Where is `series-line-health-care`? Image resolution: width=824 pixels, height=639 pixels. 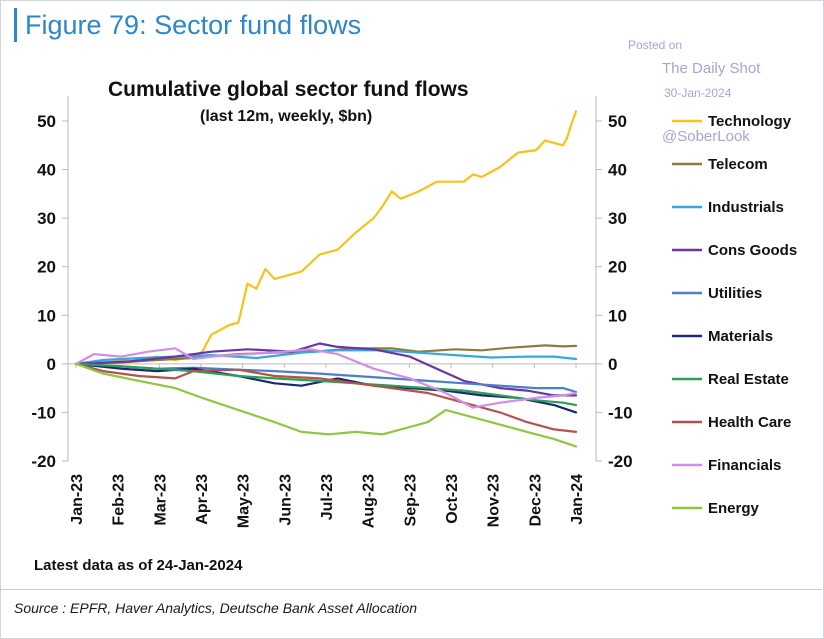 series-line-health-care is located at coordinates (326, 397).